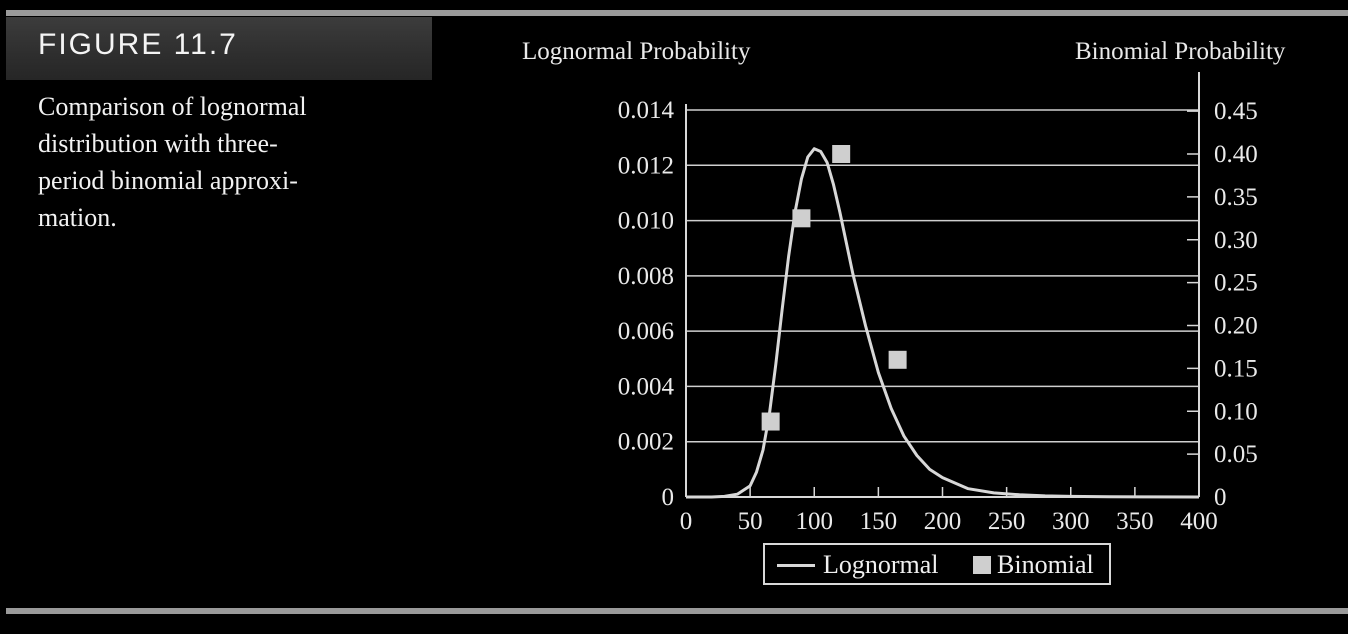 The height and width of the screenshot is (634, 1348). What do you see at coordinates (646, 165) in the screenshot?
I see `left-tick-label: 0.012` at bounding box center [646, 165].